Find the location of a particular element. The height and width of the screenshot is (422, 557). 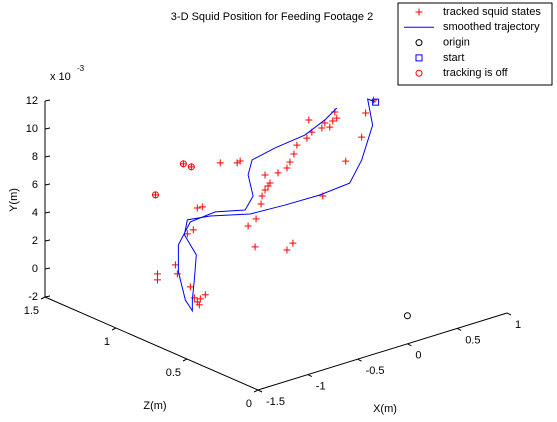

y-tick-label: 6 is located at coordinates (35, 185).